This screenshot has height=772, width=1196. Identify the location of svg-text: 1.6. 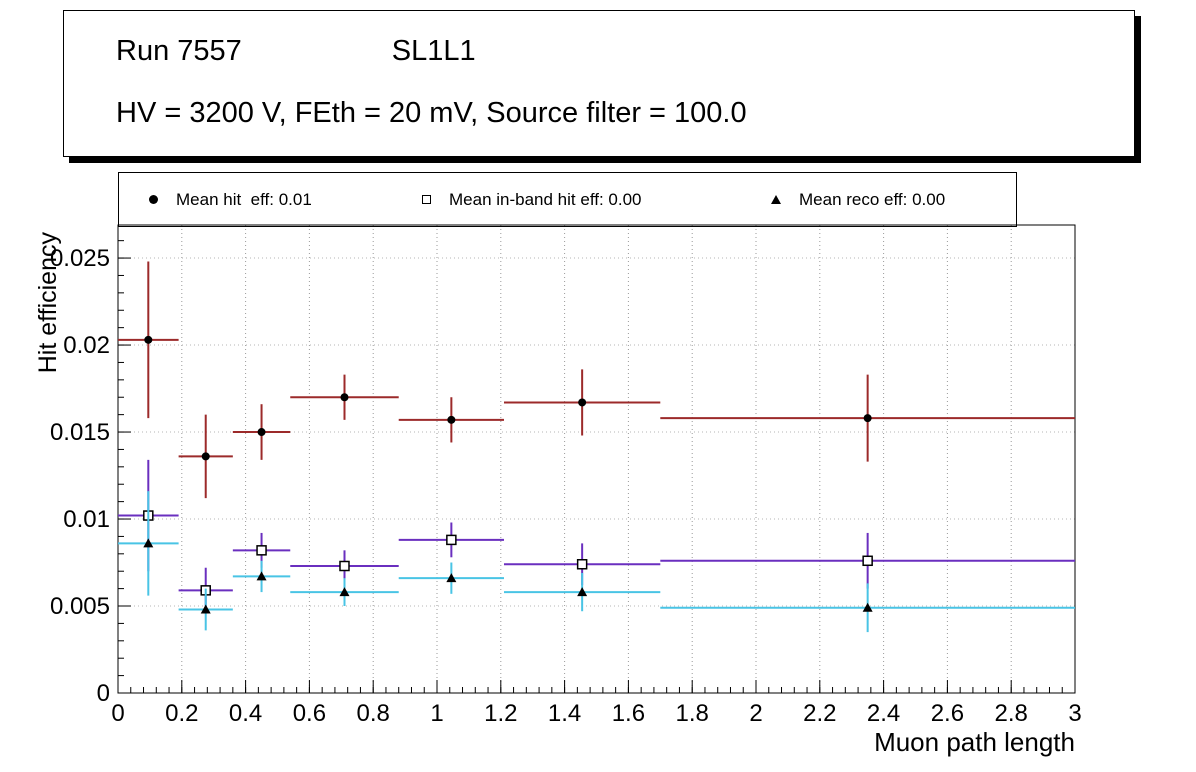
(628, 713).